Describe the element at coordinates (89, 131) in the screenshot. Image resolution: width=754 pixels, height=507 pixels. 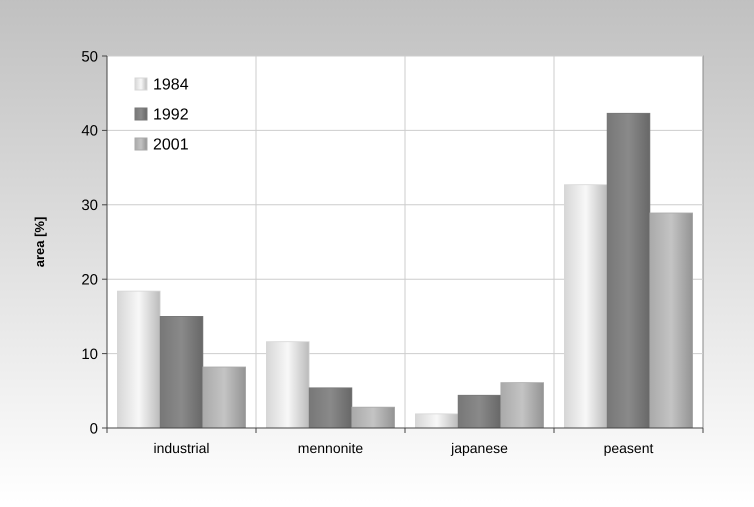
I see `y-tick-label: 40` at that location.